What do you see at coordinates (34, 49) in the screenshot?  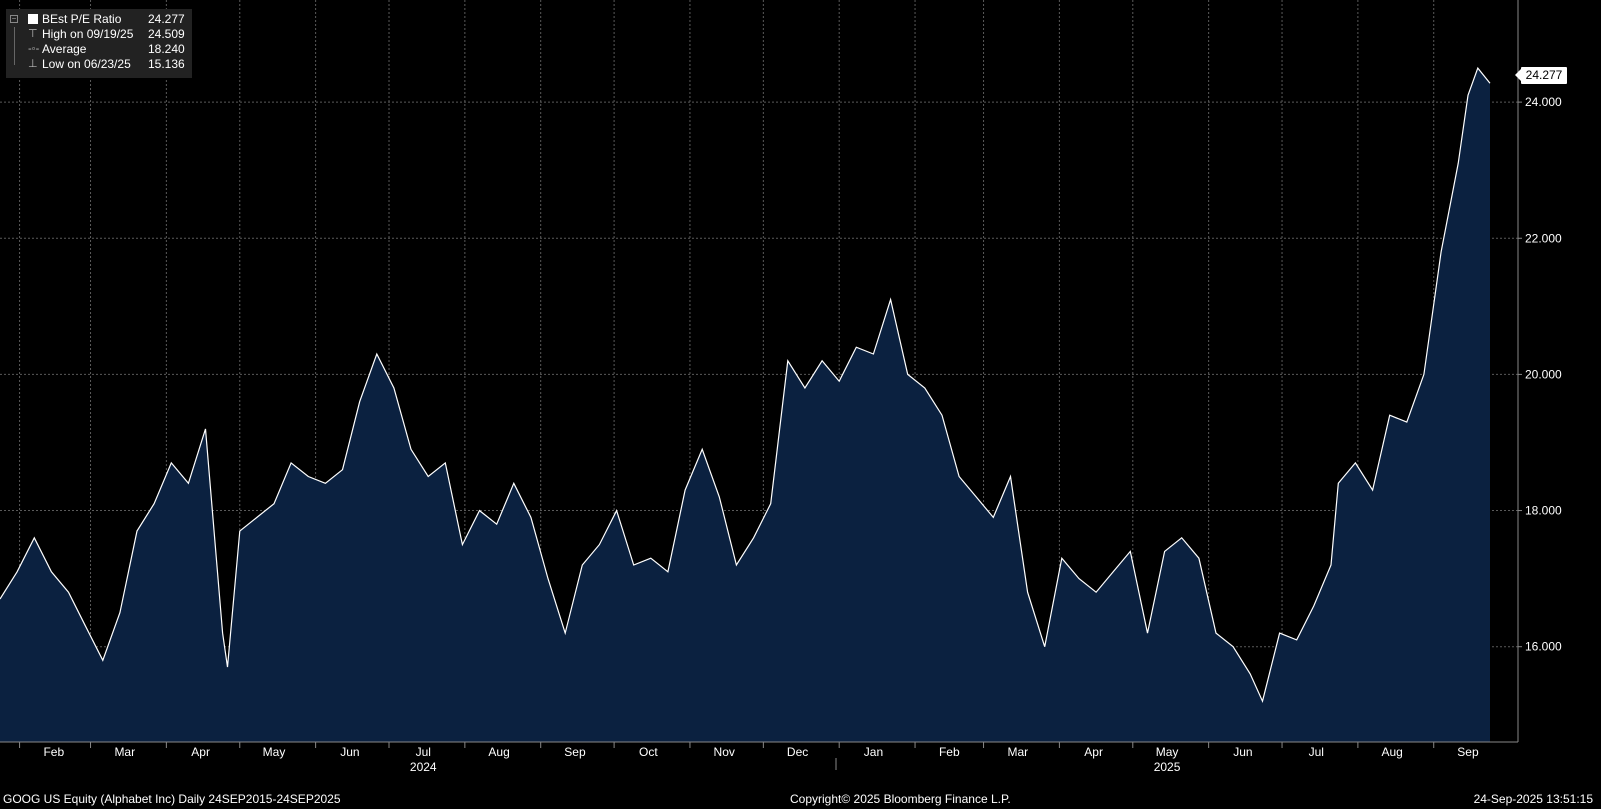 I see `average-marker-icon: -◦-` at bounding box center [34, 49].